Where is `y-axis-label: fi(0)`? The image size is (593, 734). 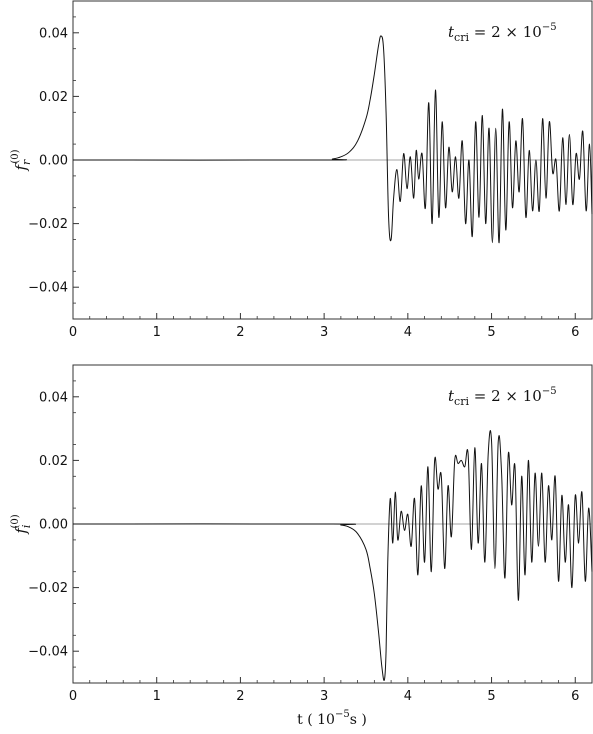
y-axis-label: fi(0) is located at coordinates (21, 524).